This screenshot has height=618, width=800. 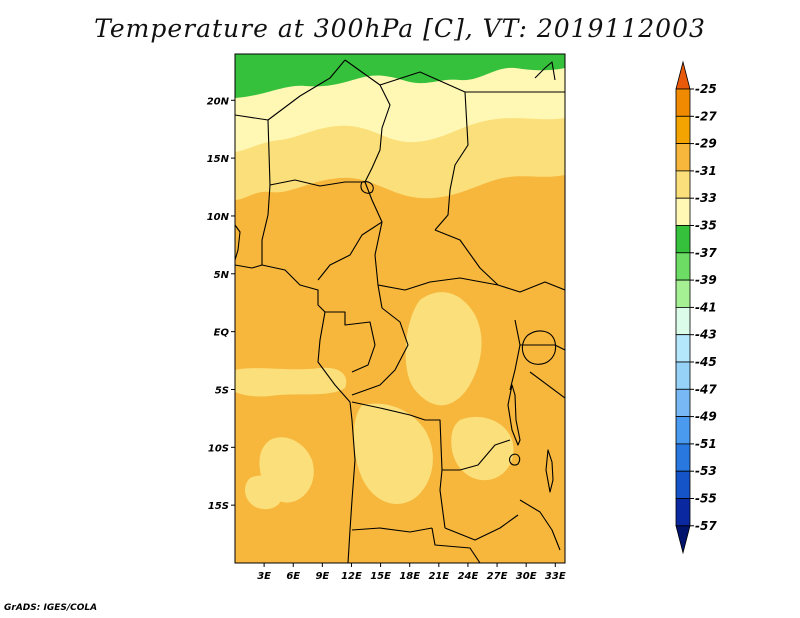 I want to click on lat-tick-label: 10N, so click(x=218, y=217).